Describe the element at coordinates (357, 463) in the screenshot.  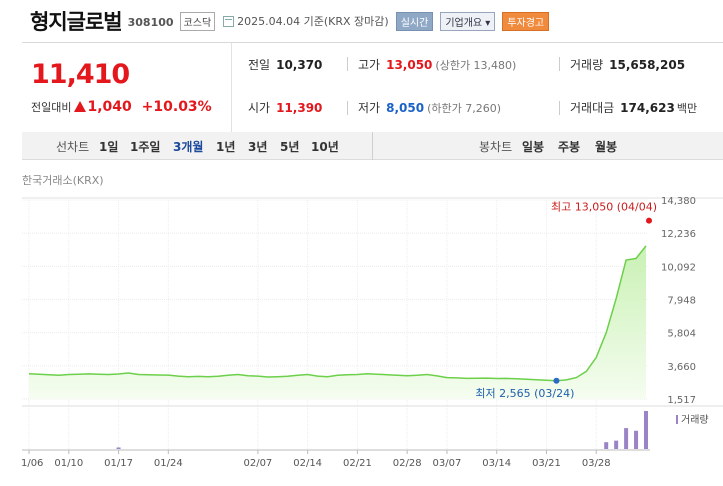
I see `x-tick-label: 02/21` at that location.